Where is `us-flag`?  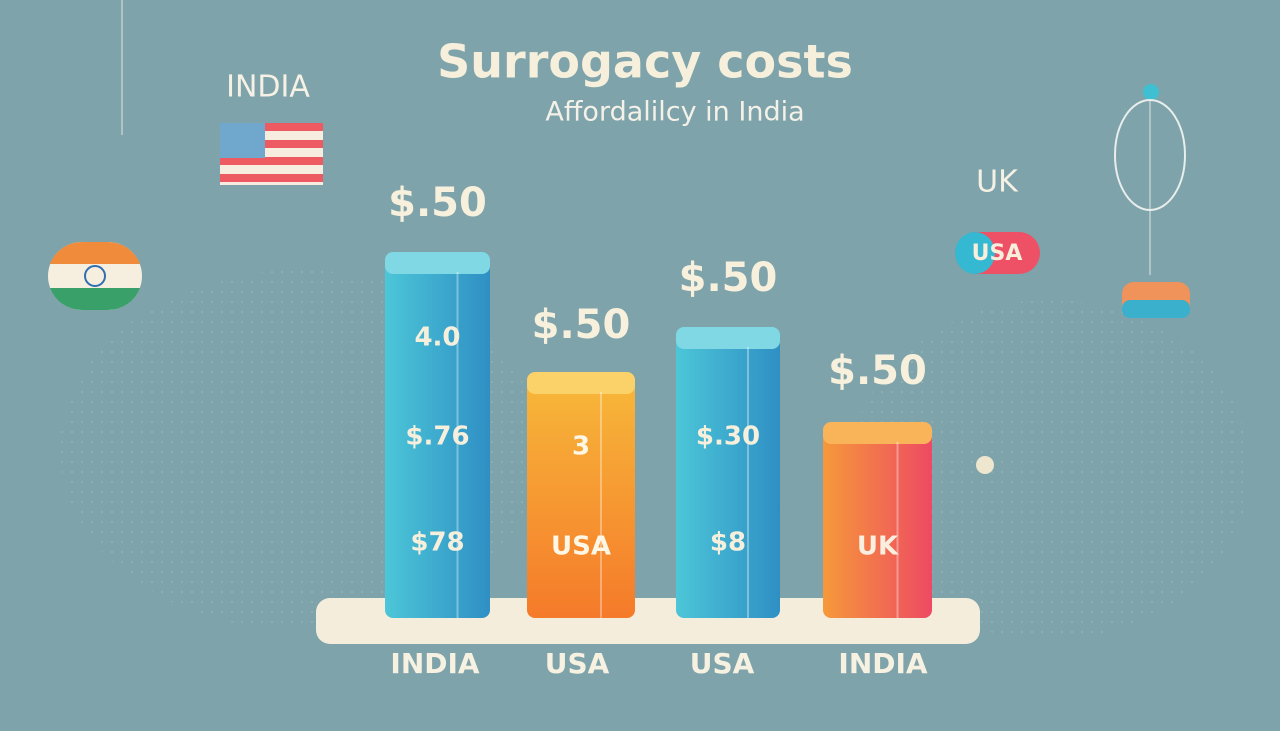
us-flag is located at coordinates (271, 154).